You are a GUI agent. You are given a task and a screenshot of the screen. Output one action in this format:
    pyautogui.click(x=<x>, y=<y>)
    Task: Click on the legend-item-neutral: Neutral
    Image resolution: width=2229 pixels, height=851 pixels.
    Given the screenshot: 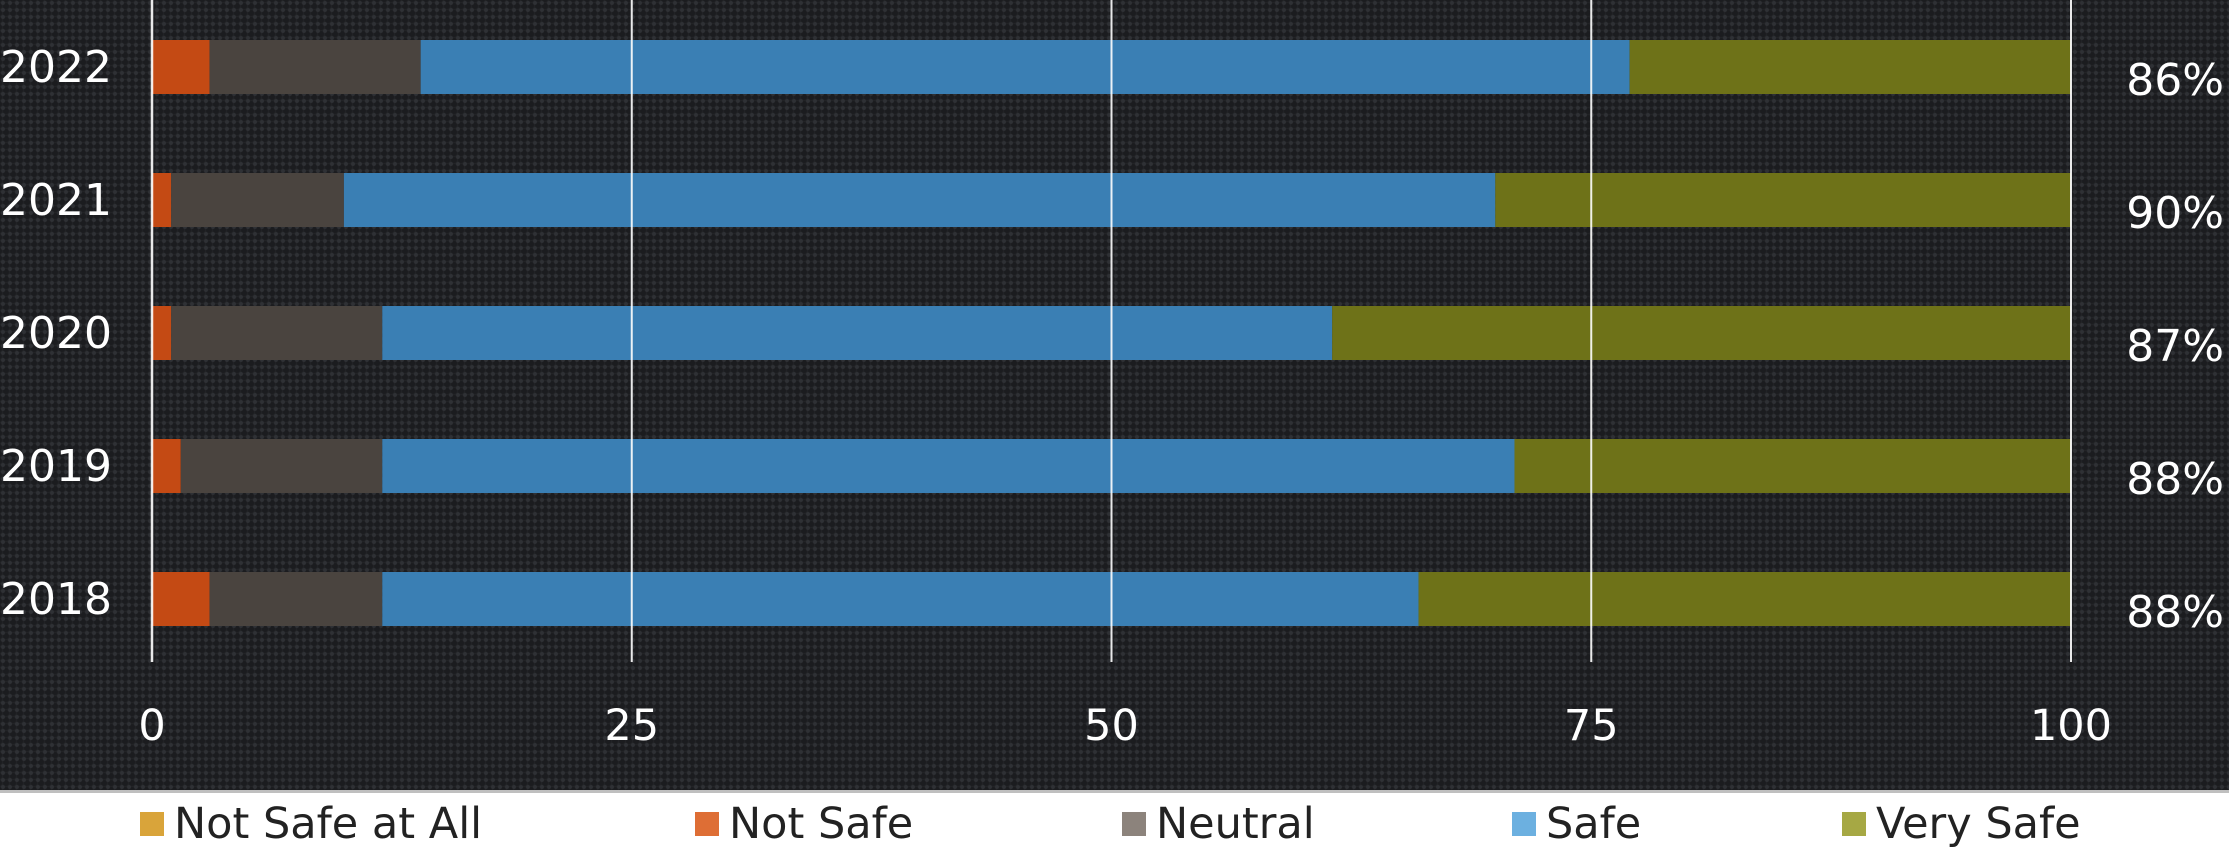 What is the action you would take?
    pyautogui.click(x=1218, y=824)
    